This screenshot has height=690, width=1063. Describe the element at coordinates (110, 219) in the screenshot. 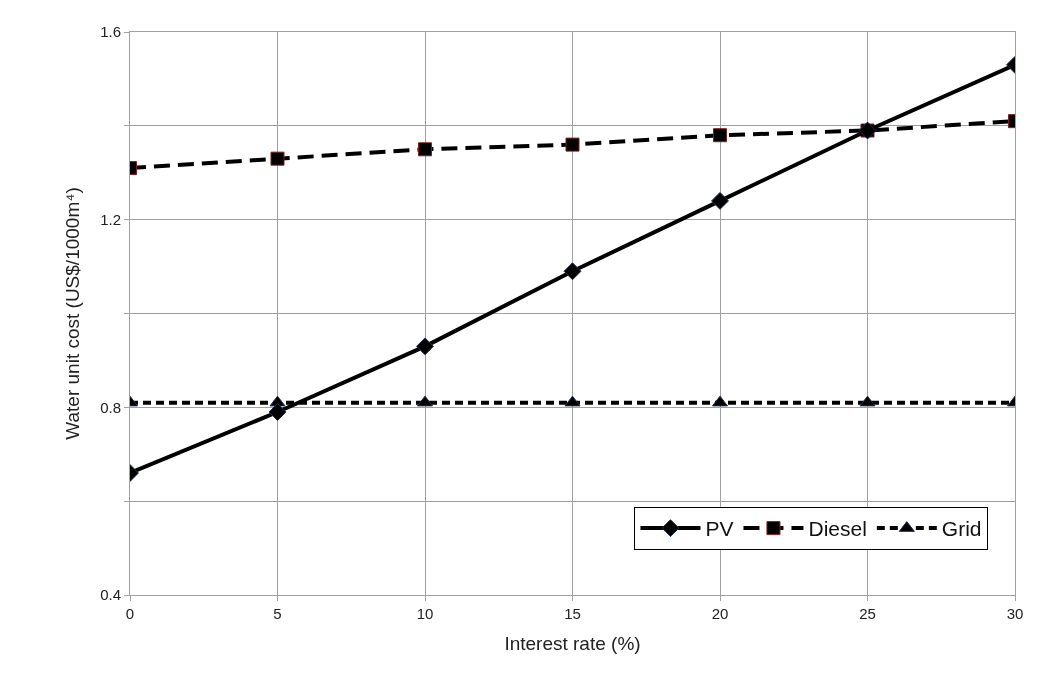

I see `y-tick-label: 1.2` at that location.